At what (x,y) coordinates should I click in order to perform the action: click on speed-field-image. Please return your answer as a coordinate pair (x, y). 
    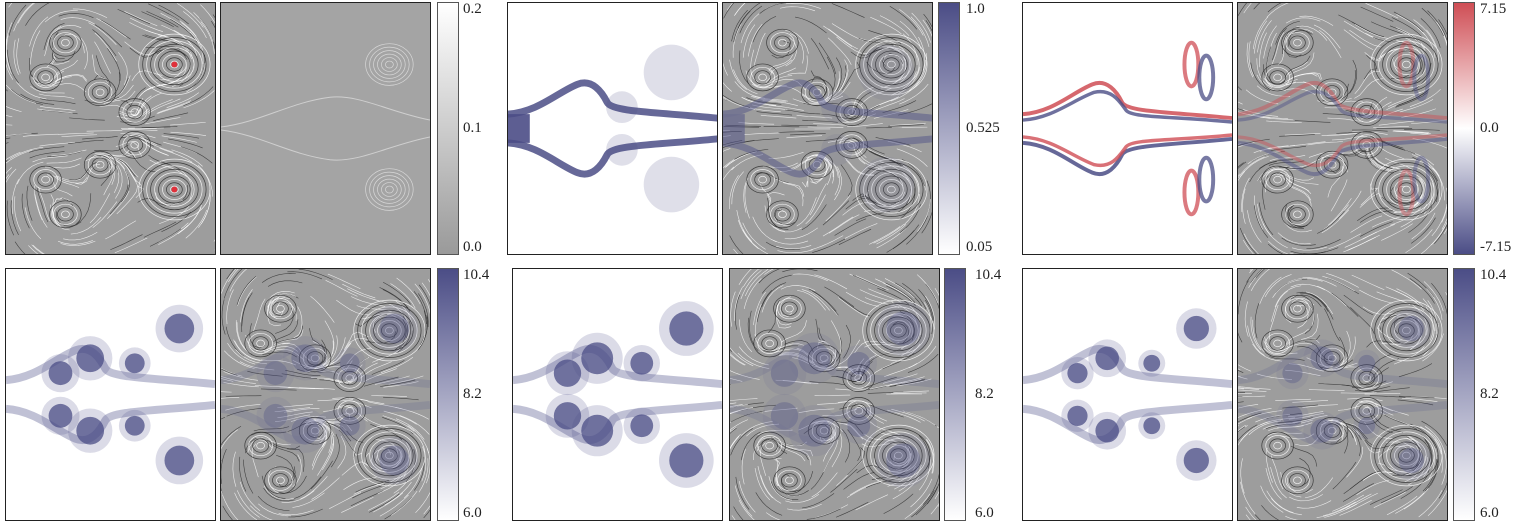
    Looking at the image, I should click on (325, 128).